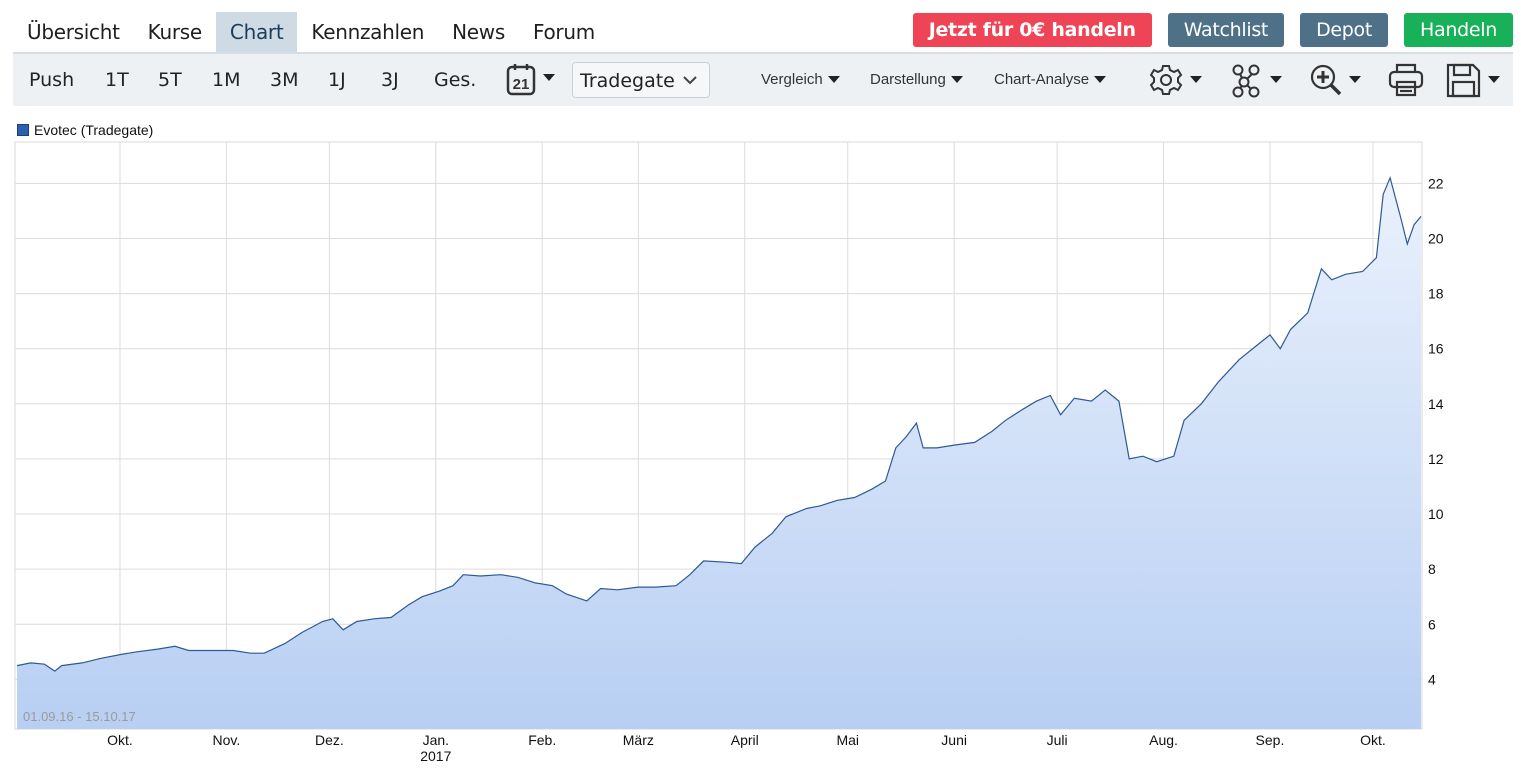 The width and height of the screenshot is (1521, 770). What do you see at coordinates (1473, 80) in the screenshot?
I see `save-icon` at bounding box center [1473, 80].